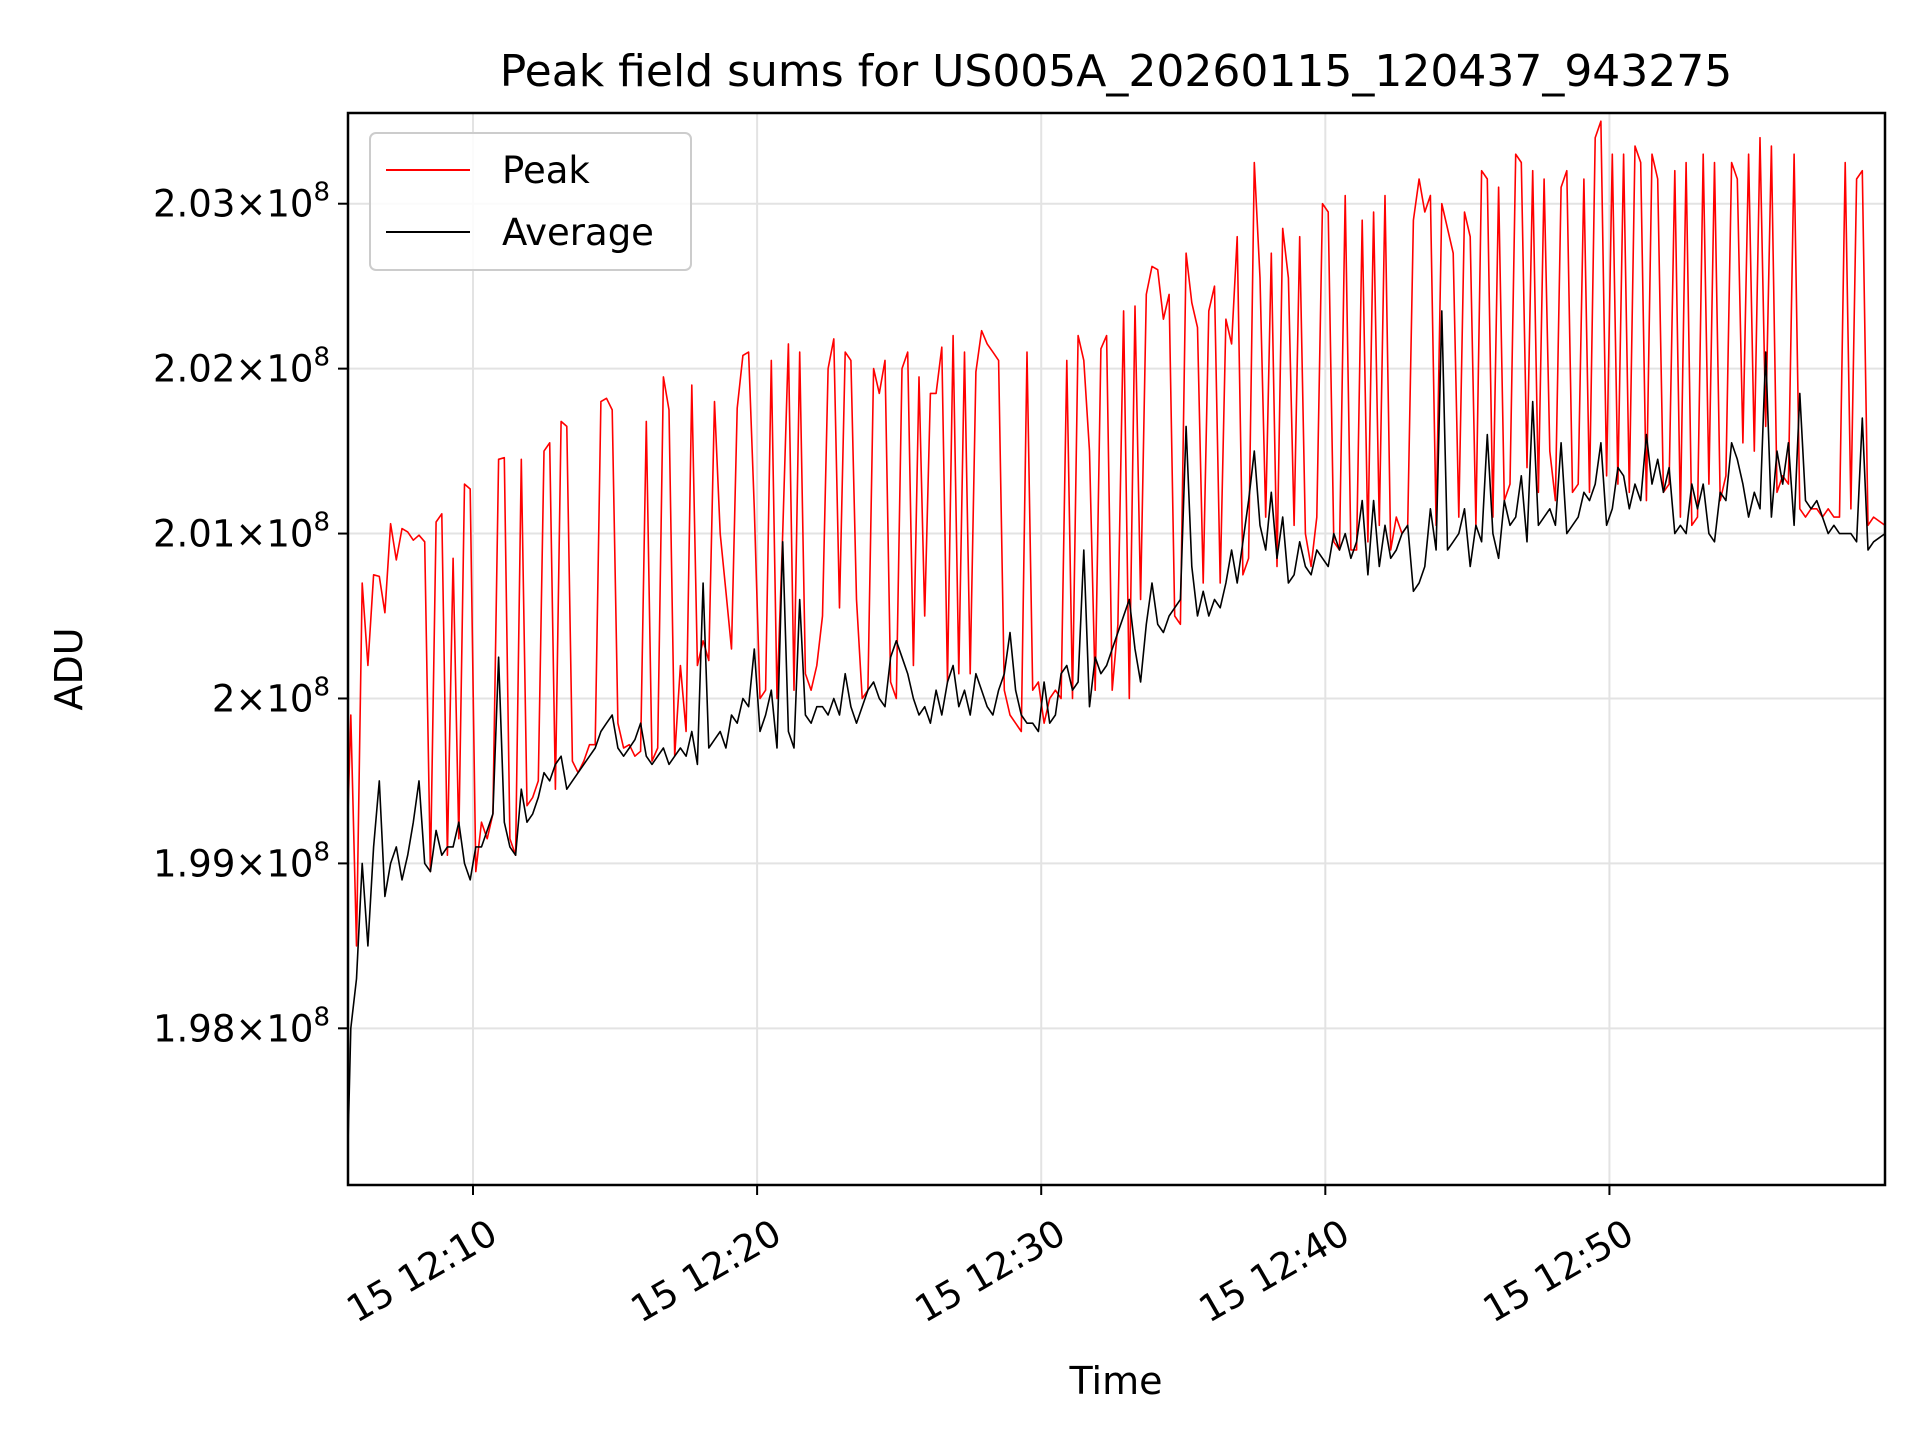 This screenshot has width=1920, height=1440. Describe the element at coordinates (1558, 1271) in the screenshot. I see `x-tick-label: 15 12:50` at that location.